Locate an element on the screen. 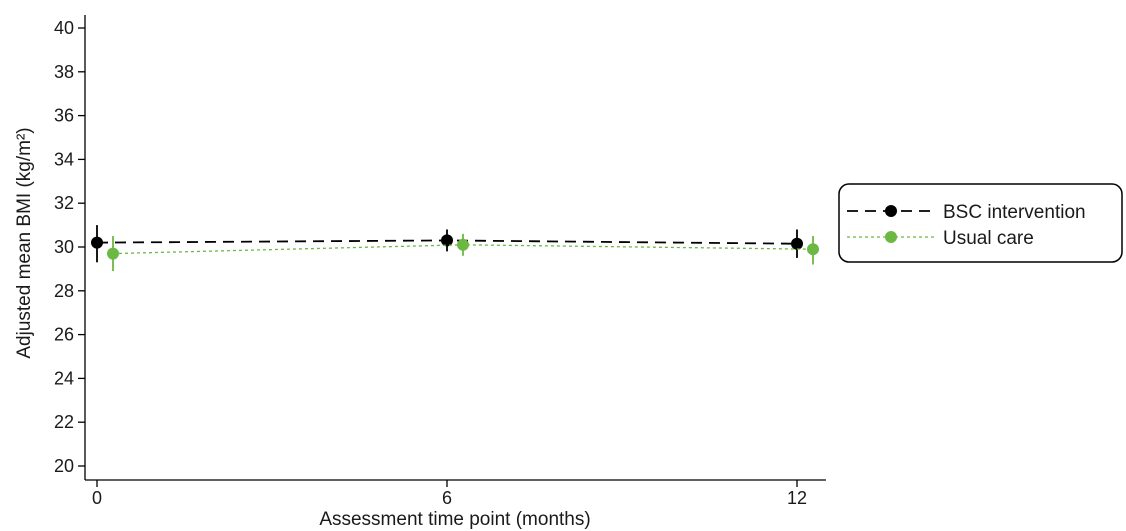 This screenshot has height=531, width=1126. legend-box is located at coordinates (980, 223).